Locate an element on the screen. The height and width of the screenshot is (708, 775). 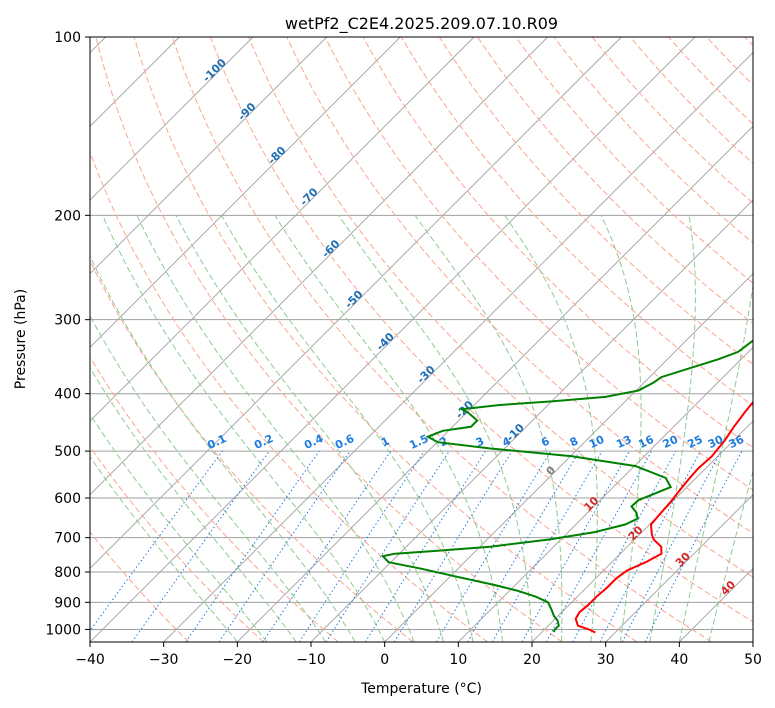
mixing-ratio-label: 1.5 is located at coordinates (418, 442).